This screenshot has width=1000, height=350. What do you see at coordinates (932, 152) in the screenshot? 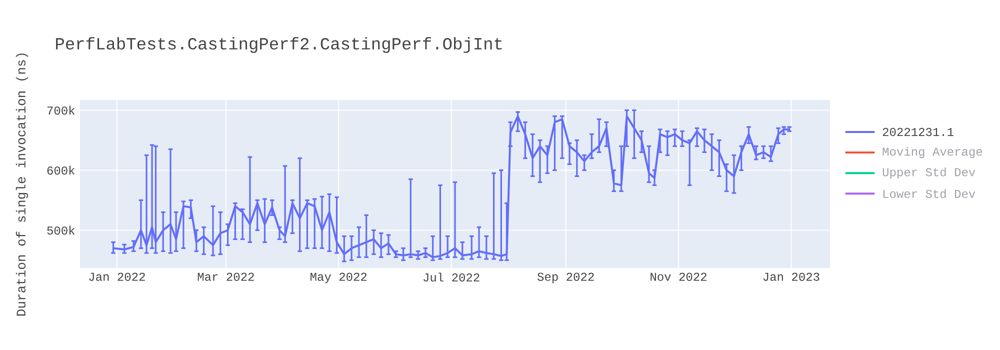
I see `legend-label: Moving Average` at bounding box center [932, 152].